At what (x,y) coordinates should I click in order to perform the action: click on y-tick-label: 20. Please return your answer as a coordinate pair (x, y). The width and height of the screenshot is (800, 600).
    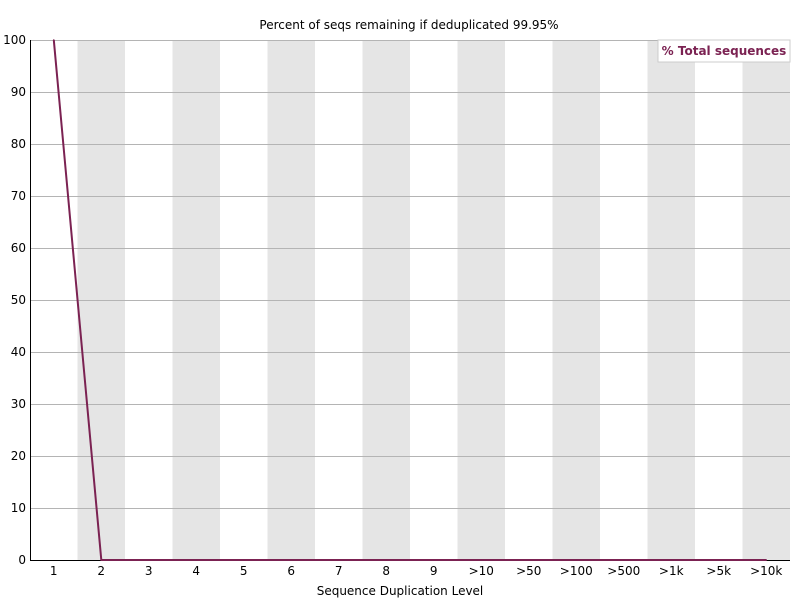
    Looking at the image, I should click on (18, 456).